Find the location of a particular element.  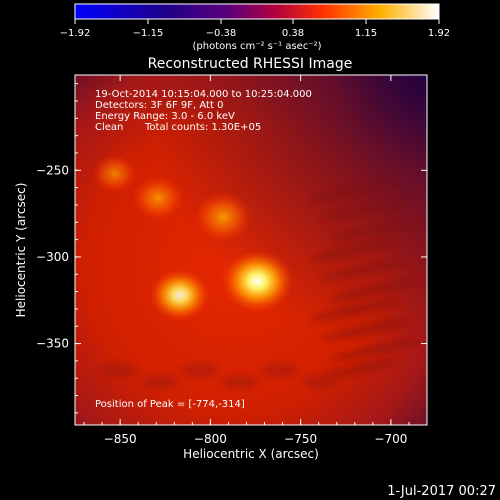

colorbar-tick-label: −0.38 is located at coordinates (221, 33).